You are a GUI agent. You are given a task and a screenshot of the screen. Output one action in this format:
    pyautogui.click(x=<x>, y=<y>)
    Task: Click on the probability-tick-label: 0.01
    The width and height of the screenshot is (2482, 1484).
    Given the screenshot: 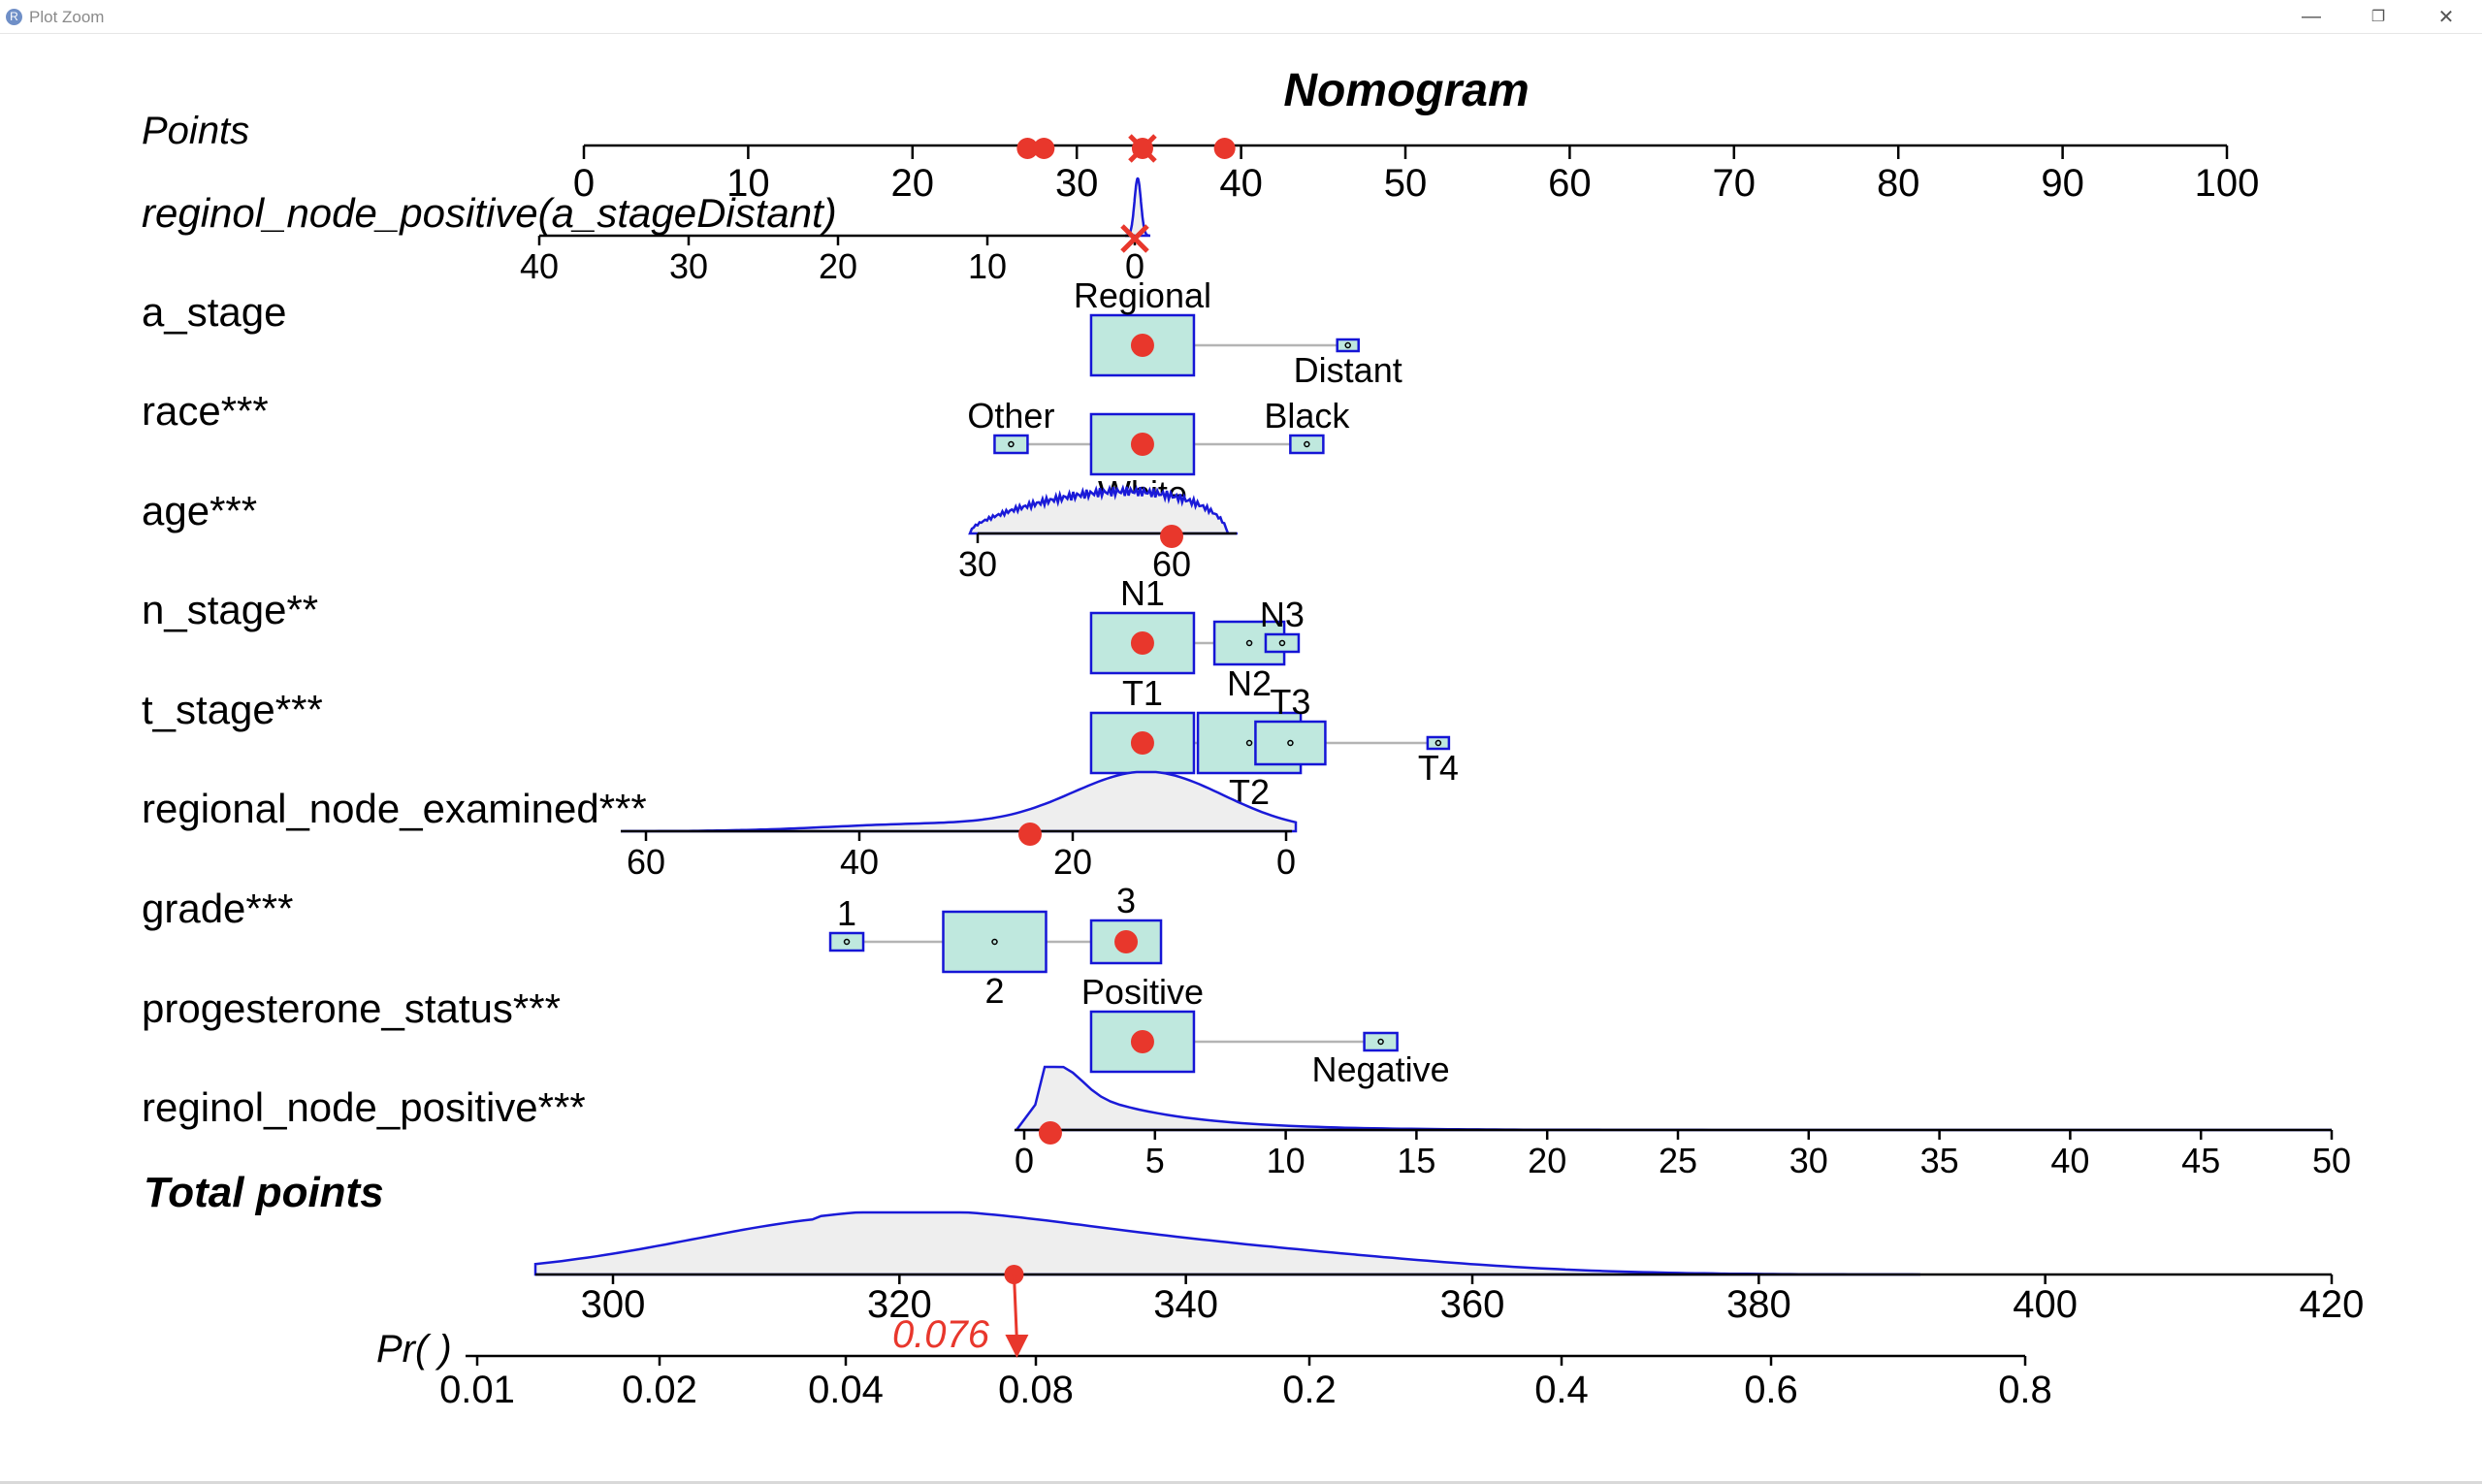 What is the action you would take?
    pyautogui.click(x=477, y=1390)
    